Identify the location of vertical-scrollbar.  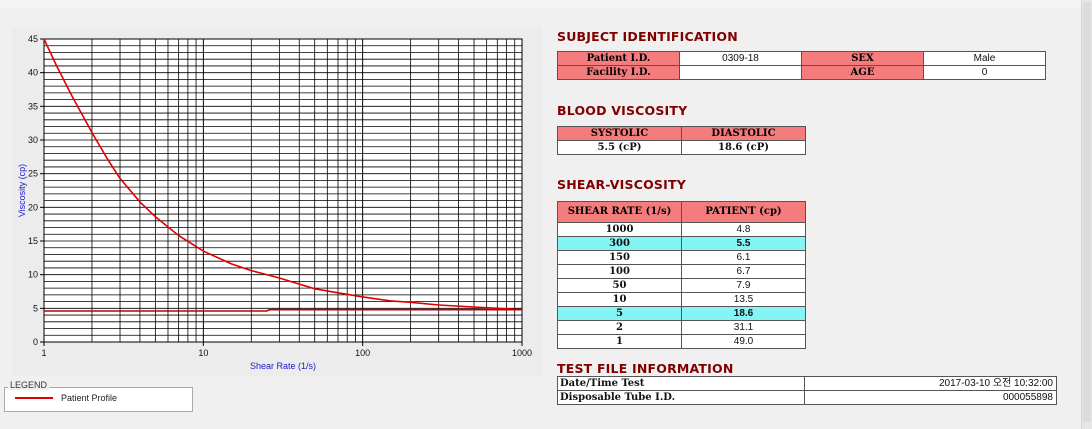
(1086, 214).